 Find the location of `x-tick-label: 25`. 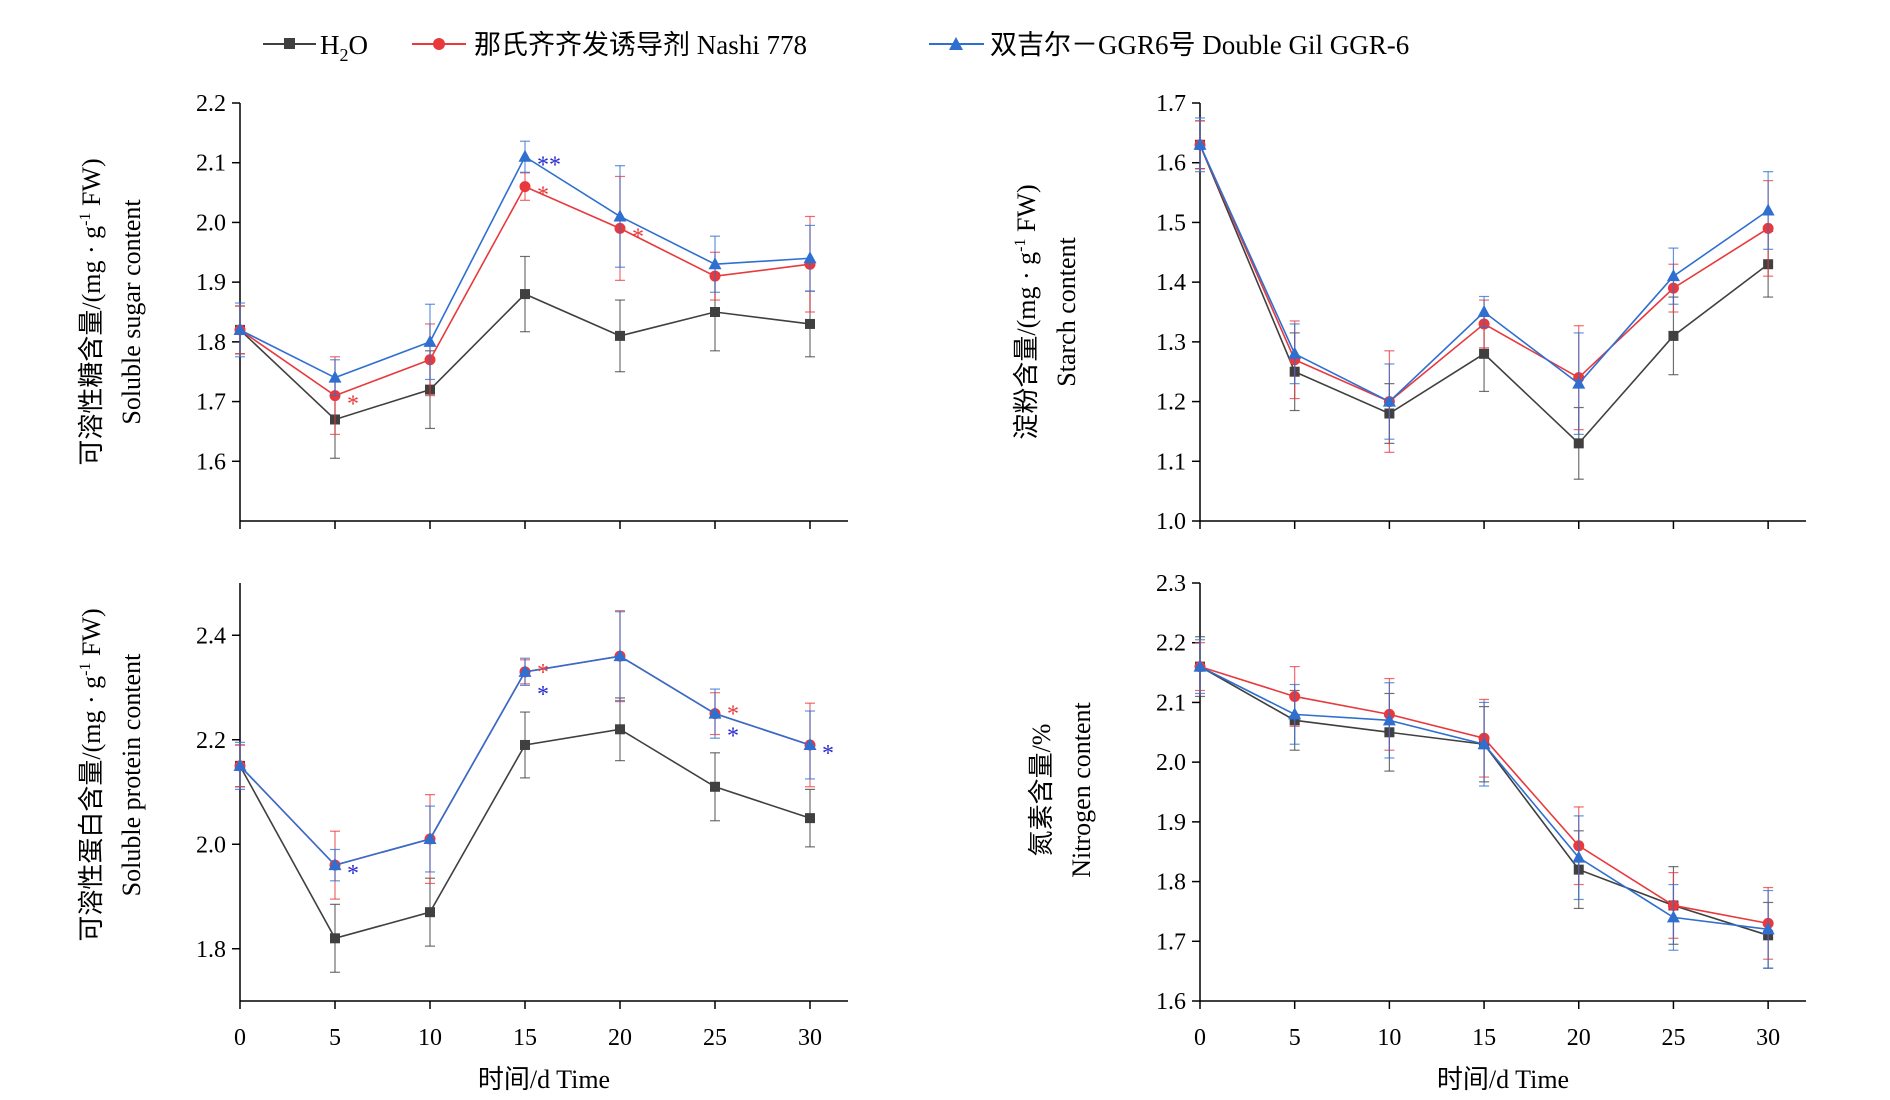

x-tick-label: 25 is located at coordinates (1673, 1038).